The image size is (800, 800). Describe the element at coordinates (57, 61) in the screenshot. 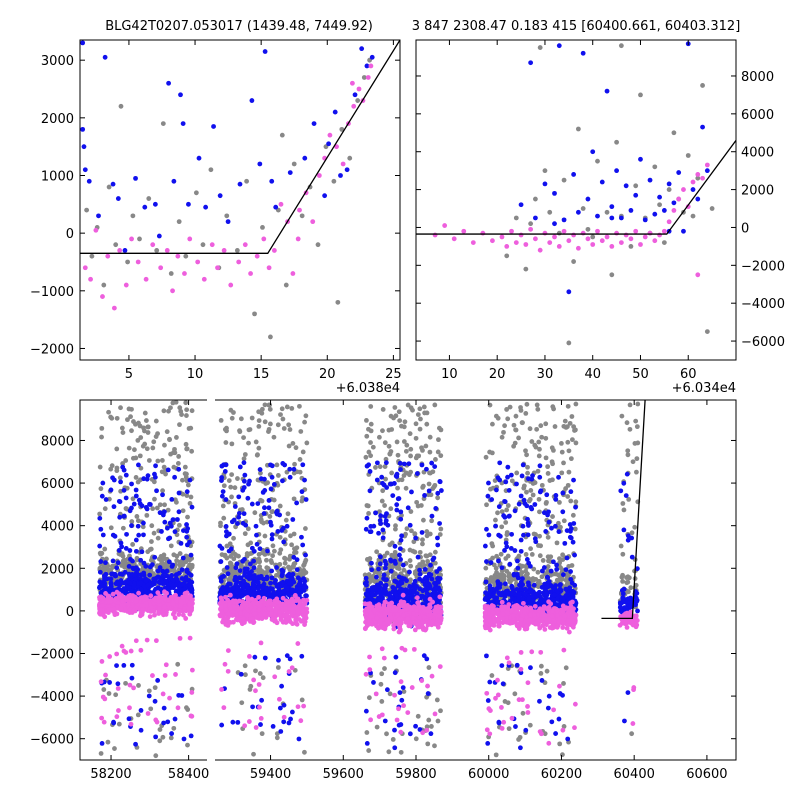

I see `top-left-y-tick-label: 3000` at that location.